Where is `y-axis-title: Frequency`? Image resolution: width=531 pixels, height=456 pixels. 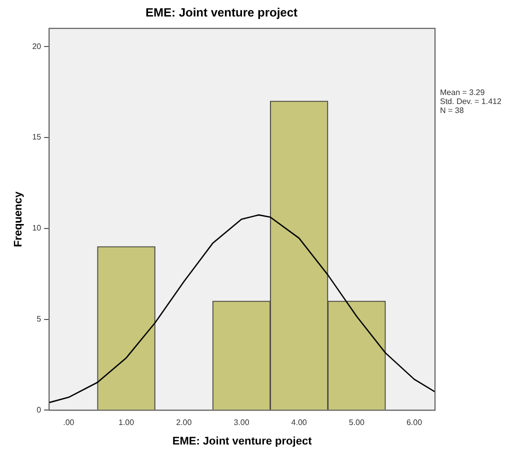 y-axis-title: Frequency is located at coordinates (18, 219).